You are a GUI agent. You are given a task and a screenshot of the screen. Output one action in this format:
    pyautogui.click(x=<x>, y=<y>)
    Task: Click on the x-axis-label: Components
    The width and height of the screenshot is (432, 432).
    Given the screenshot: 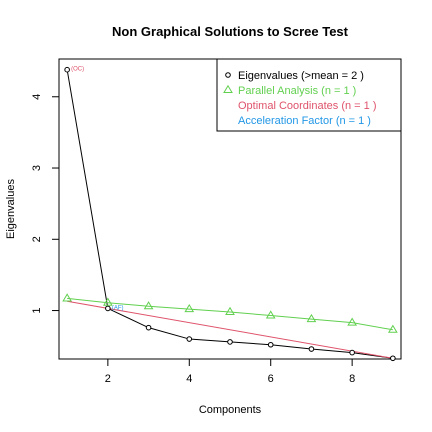 What is the action you would take?
    pyautogui.click(x=230, y=410)
    